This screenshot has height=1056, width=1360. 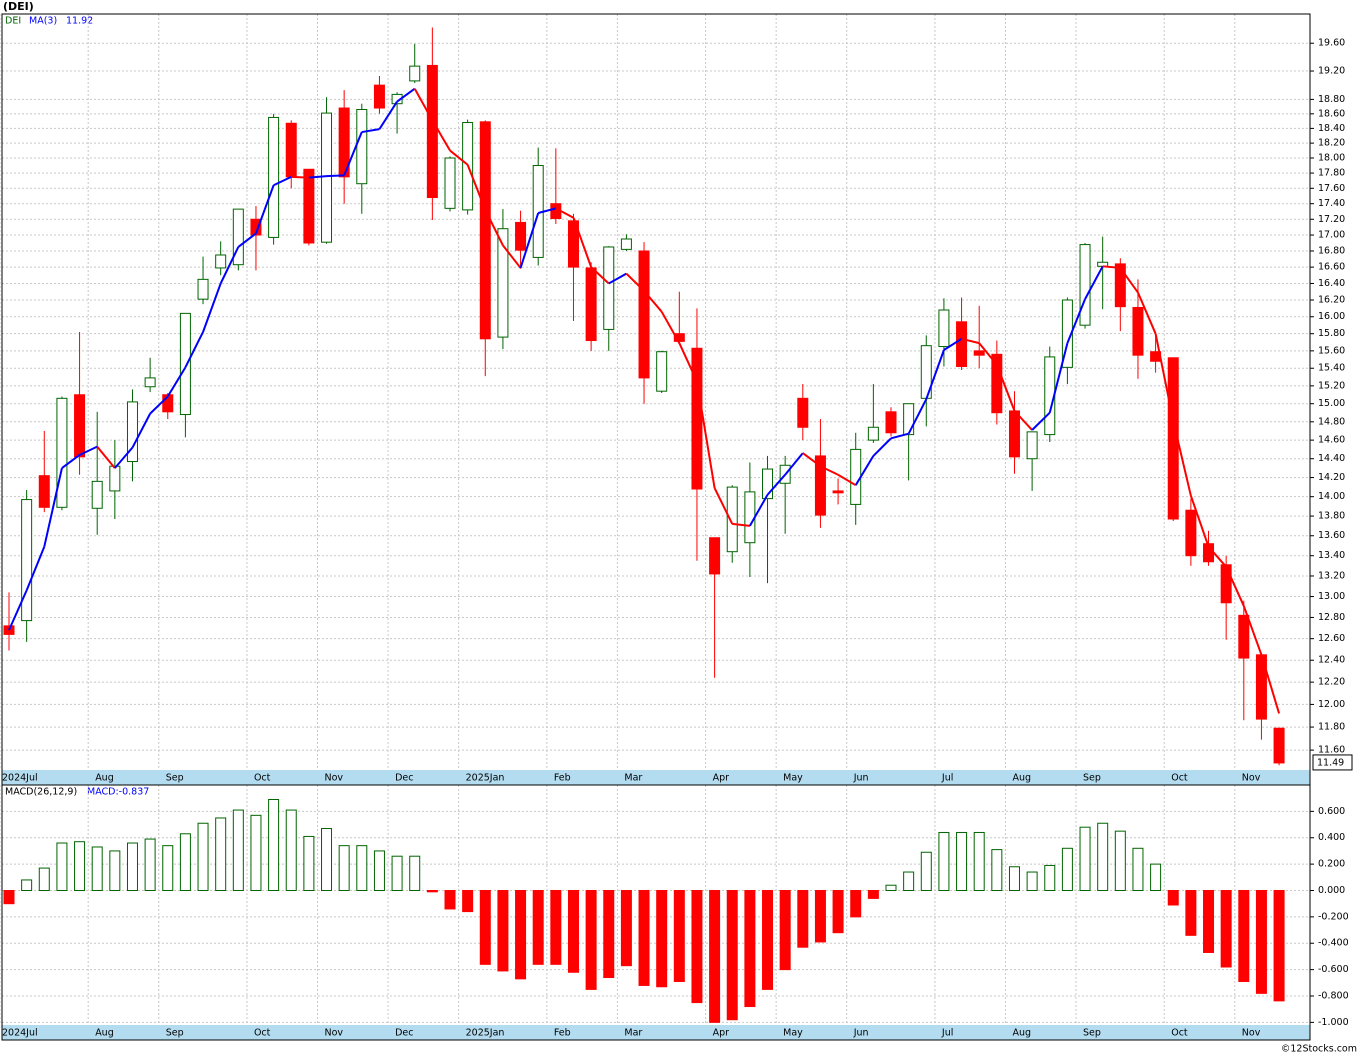 I want to click on y-tick-label: 19.60, so click(x=1331, y=43).